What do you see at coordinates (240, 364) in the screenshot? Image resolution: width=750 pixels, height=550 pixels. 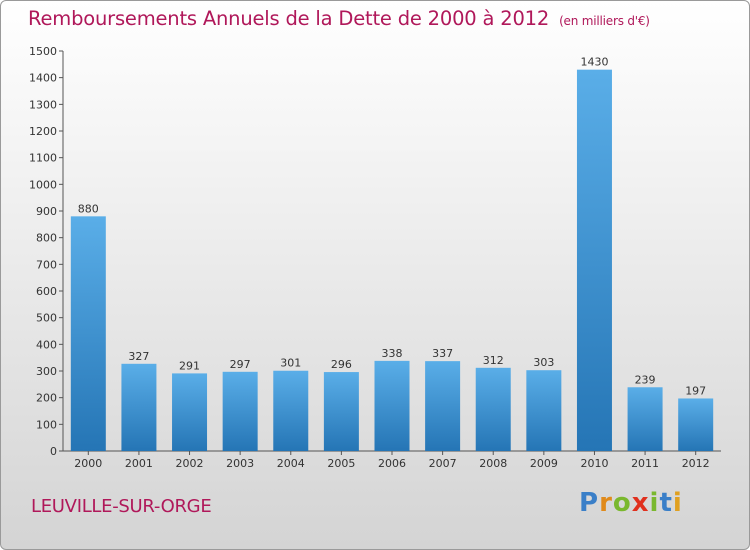 I see `bar-value-label: 297` at bounding box center [240, 364].